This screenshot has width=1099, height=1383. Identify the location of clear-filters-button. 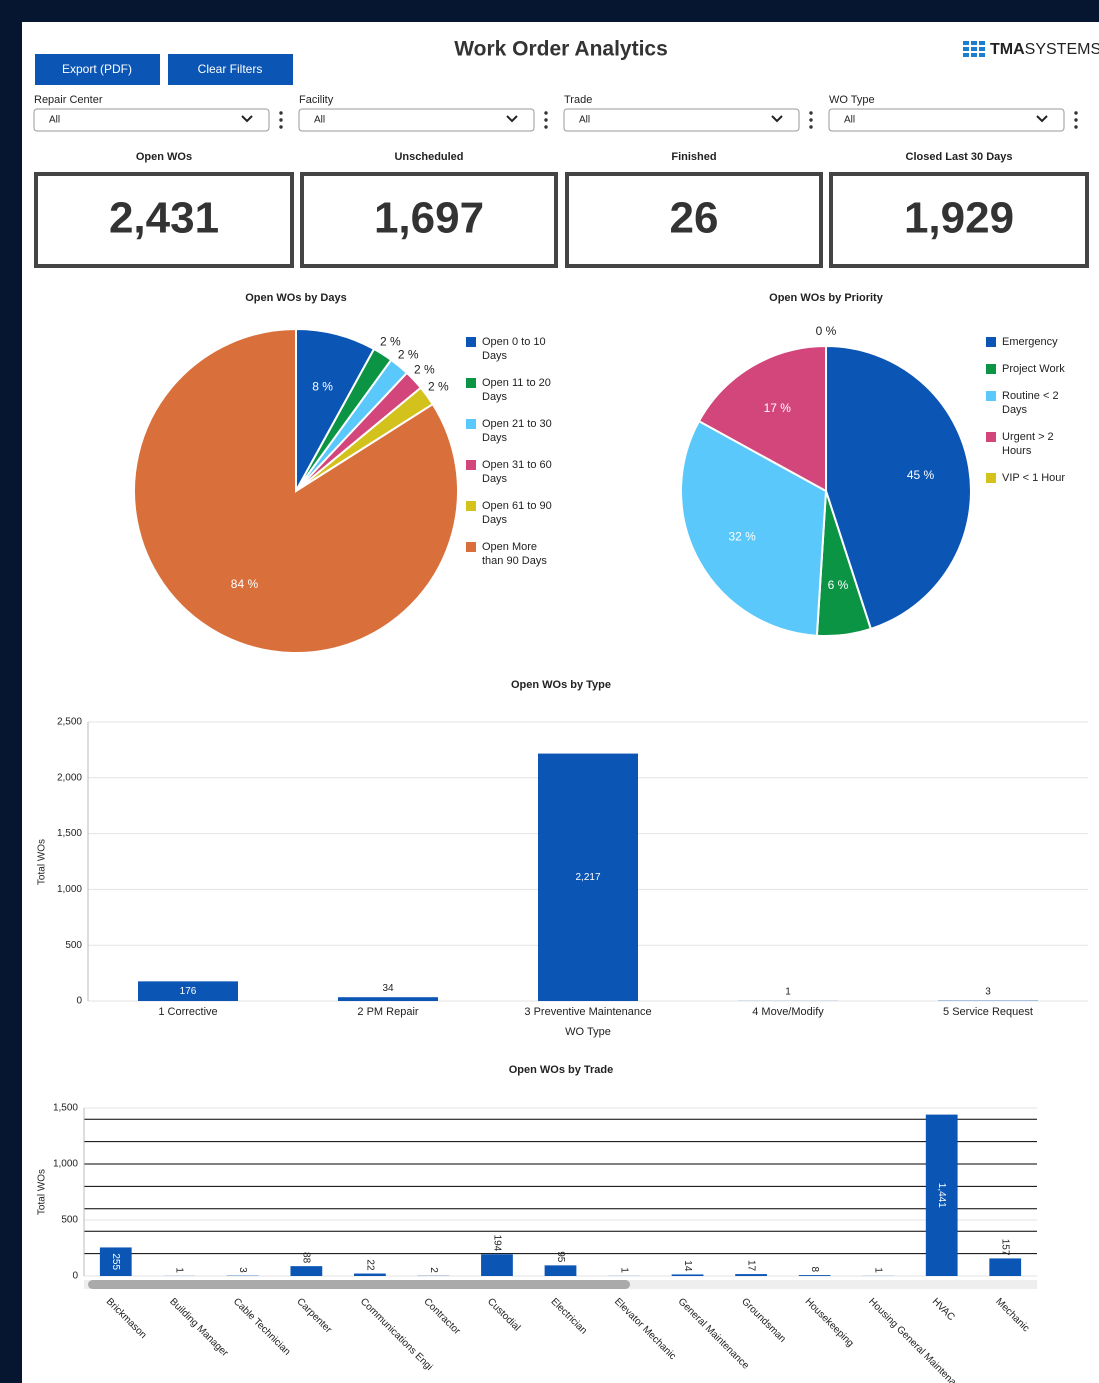
(230, 69).